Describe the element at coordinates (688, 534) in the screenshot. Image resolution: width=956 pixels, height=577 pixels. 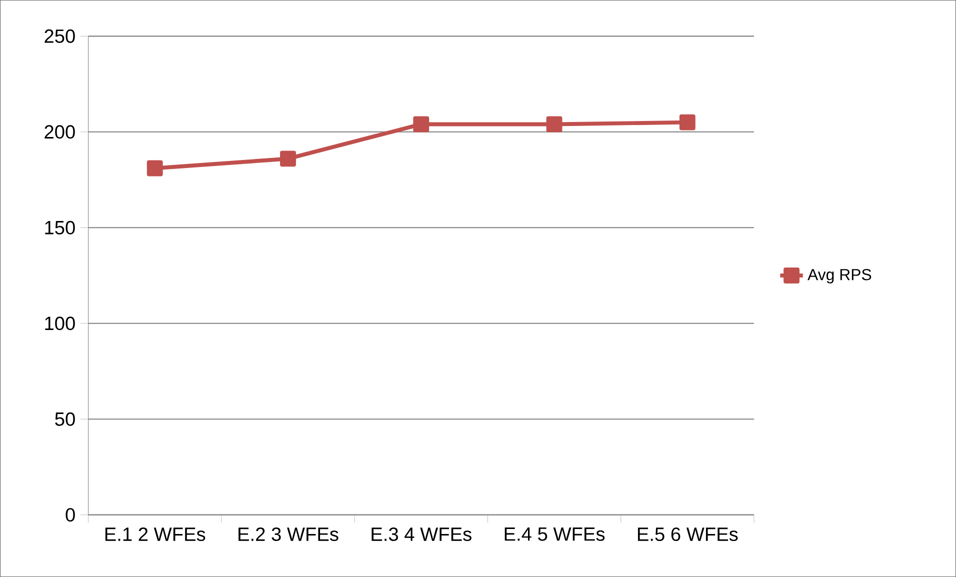
I see `x-tick-label: E.5 6 WFEs` at that location.